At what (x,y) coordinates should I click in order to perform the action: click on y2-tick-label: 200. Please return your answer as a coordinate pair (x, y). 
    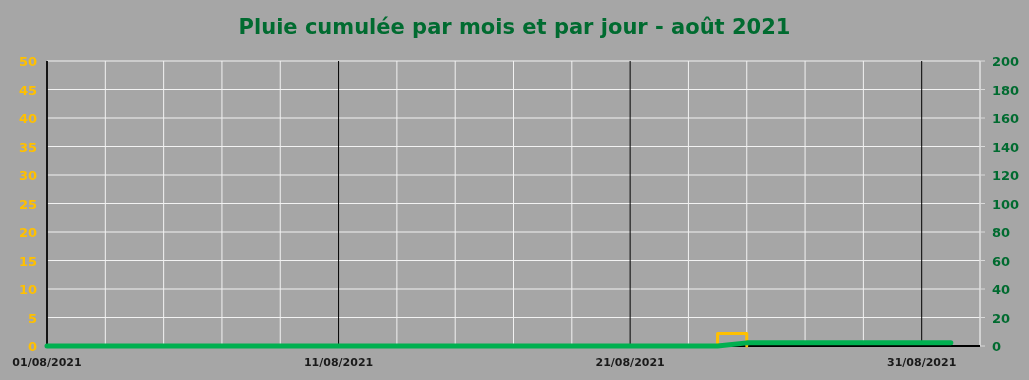
    Looking at the image, I should click on (1006, 61).